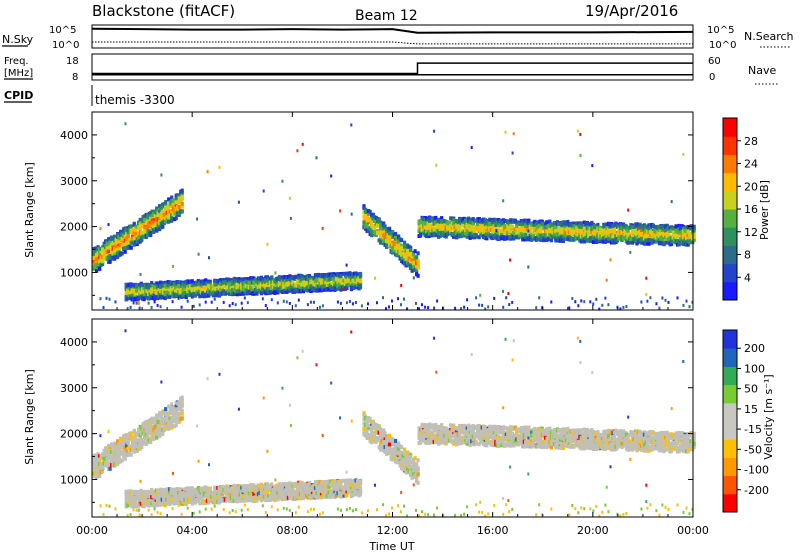  I want to click on noise-panel-frame, so click(392, 36).